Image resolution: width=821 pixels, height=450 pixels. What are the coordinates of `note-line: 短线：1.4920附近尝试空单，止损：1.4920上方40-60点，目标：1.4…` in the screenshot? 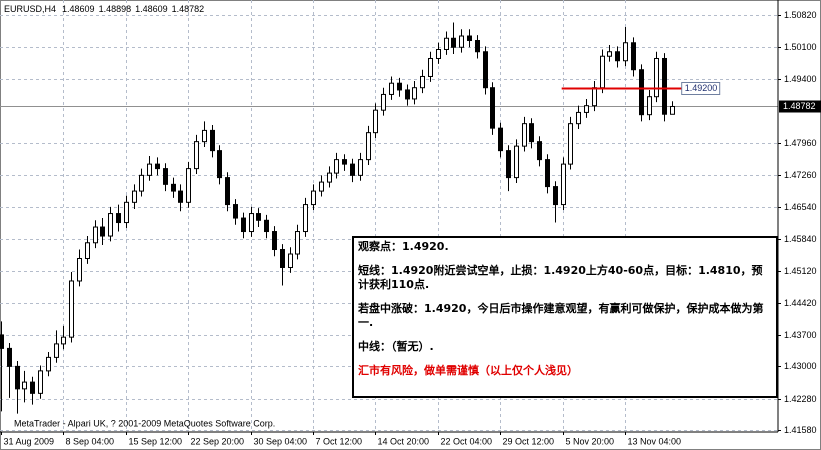 It's located at (560, 277).